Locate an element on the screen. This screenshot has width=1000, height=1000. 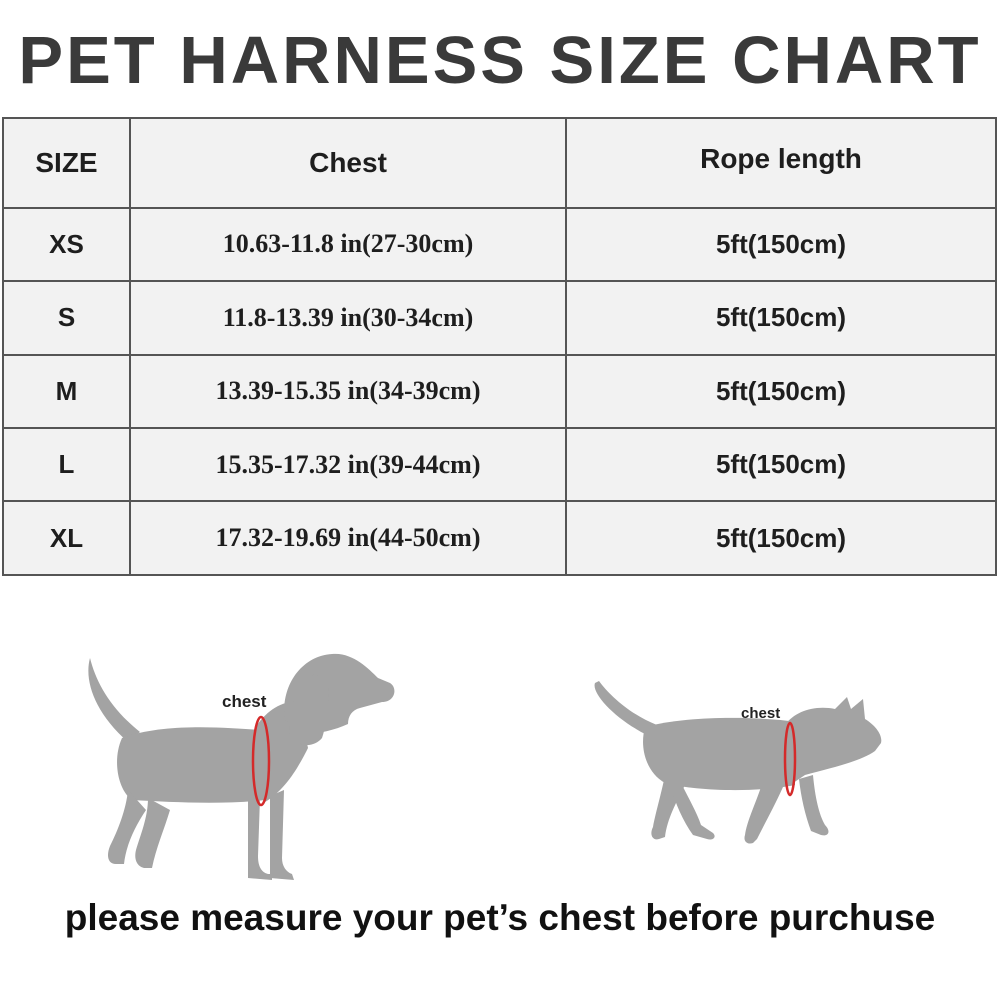
header-size: SIZE is located at coordinates (66, 163).